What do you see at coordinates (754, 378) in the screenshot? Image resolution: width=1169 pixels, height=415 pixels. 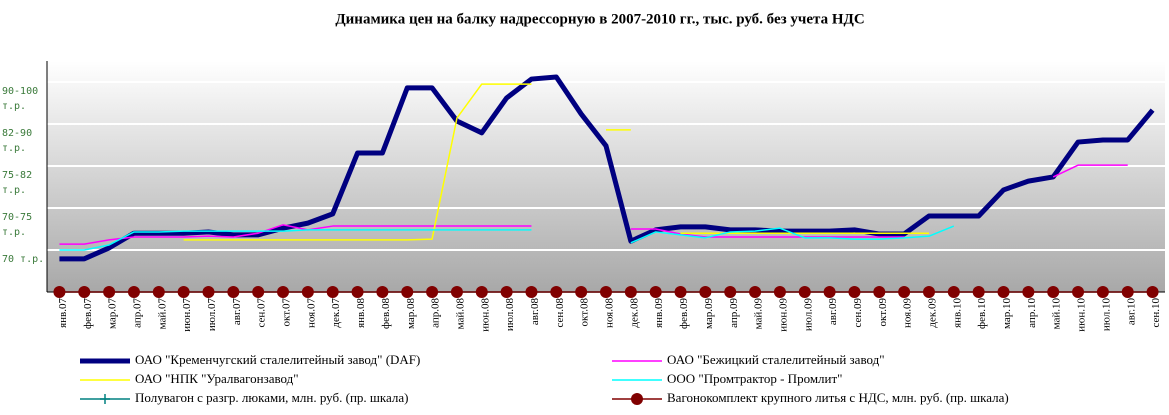 I see `legend-label: ООО "Промтрактор - Промлит"` at bounding box center [754, 378].